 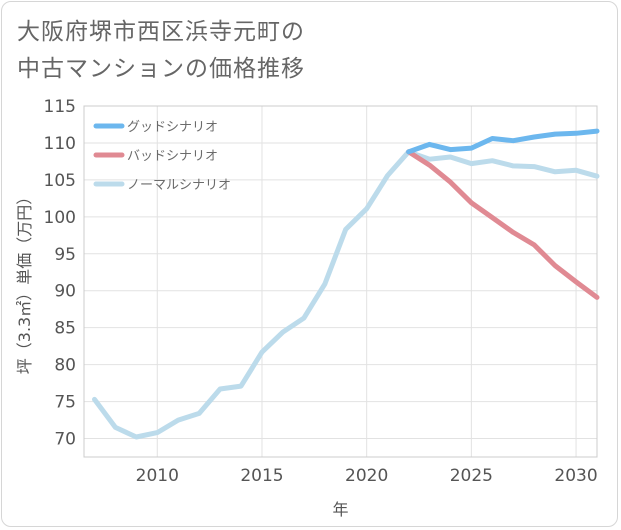 I want to click on y-tick-label: 110, so click(x=60, y=144).